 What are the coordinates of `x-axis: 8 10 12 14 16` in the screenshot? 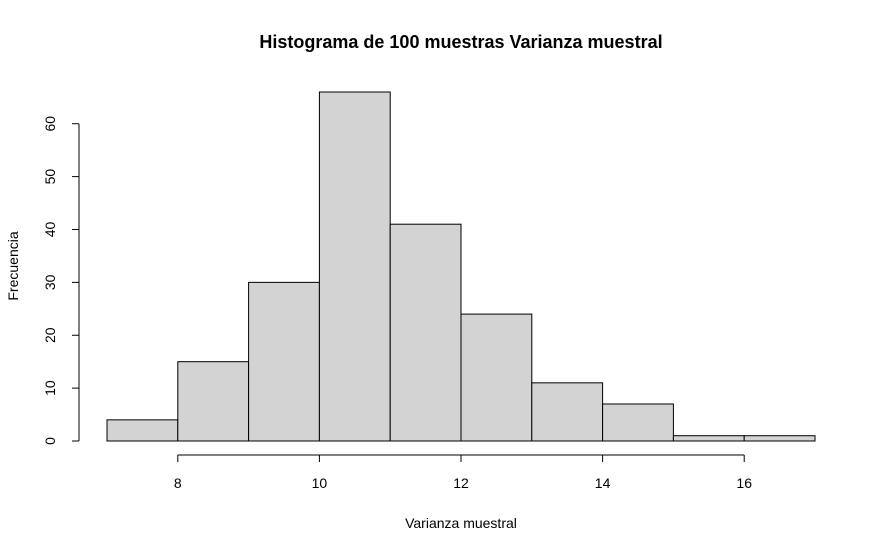 It's located at (463, 472).